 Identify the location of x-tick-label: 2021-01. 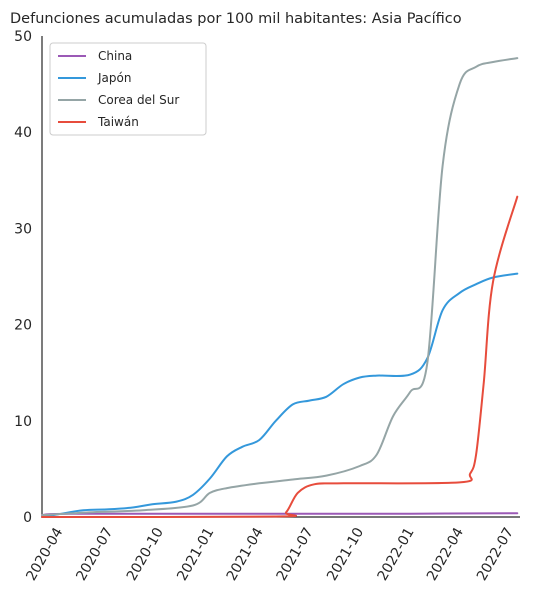
(195, 554).